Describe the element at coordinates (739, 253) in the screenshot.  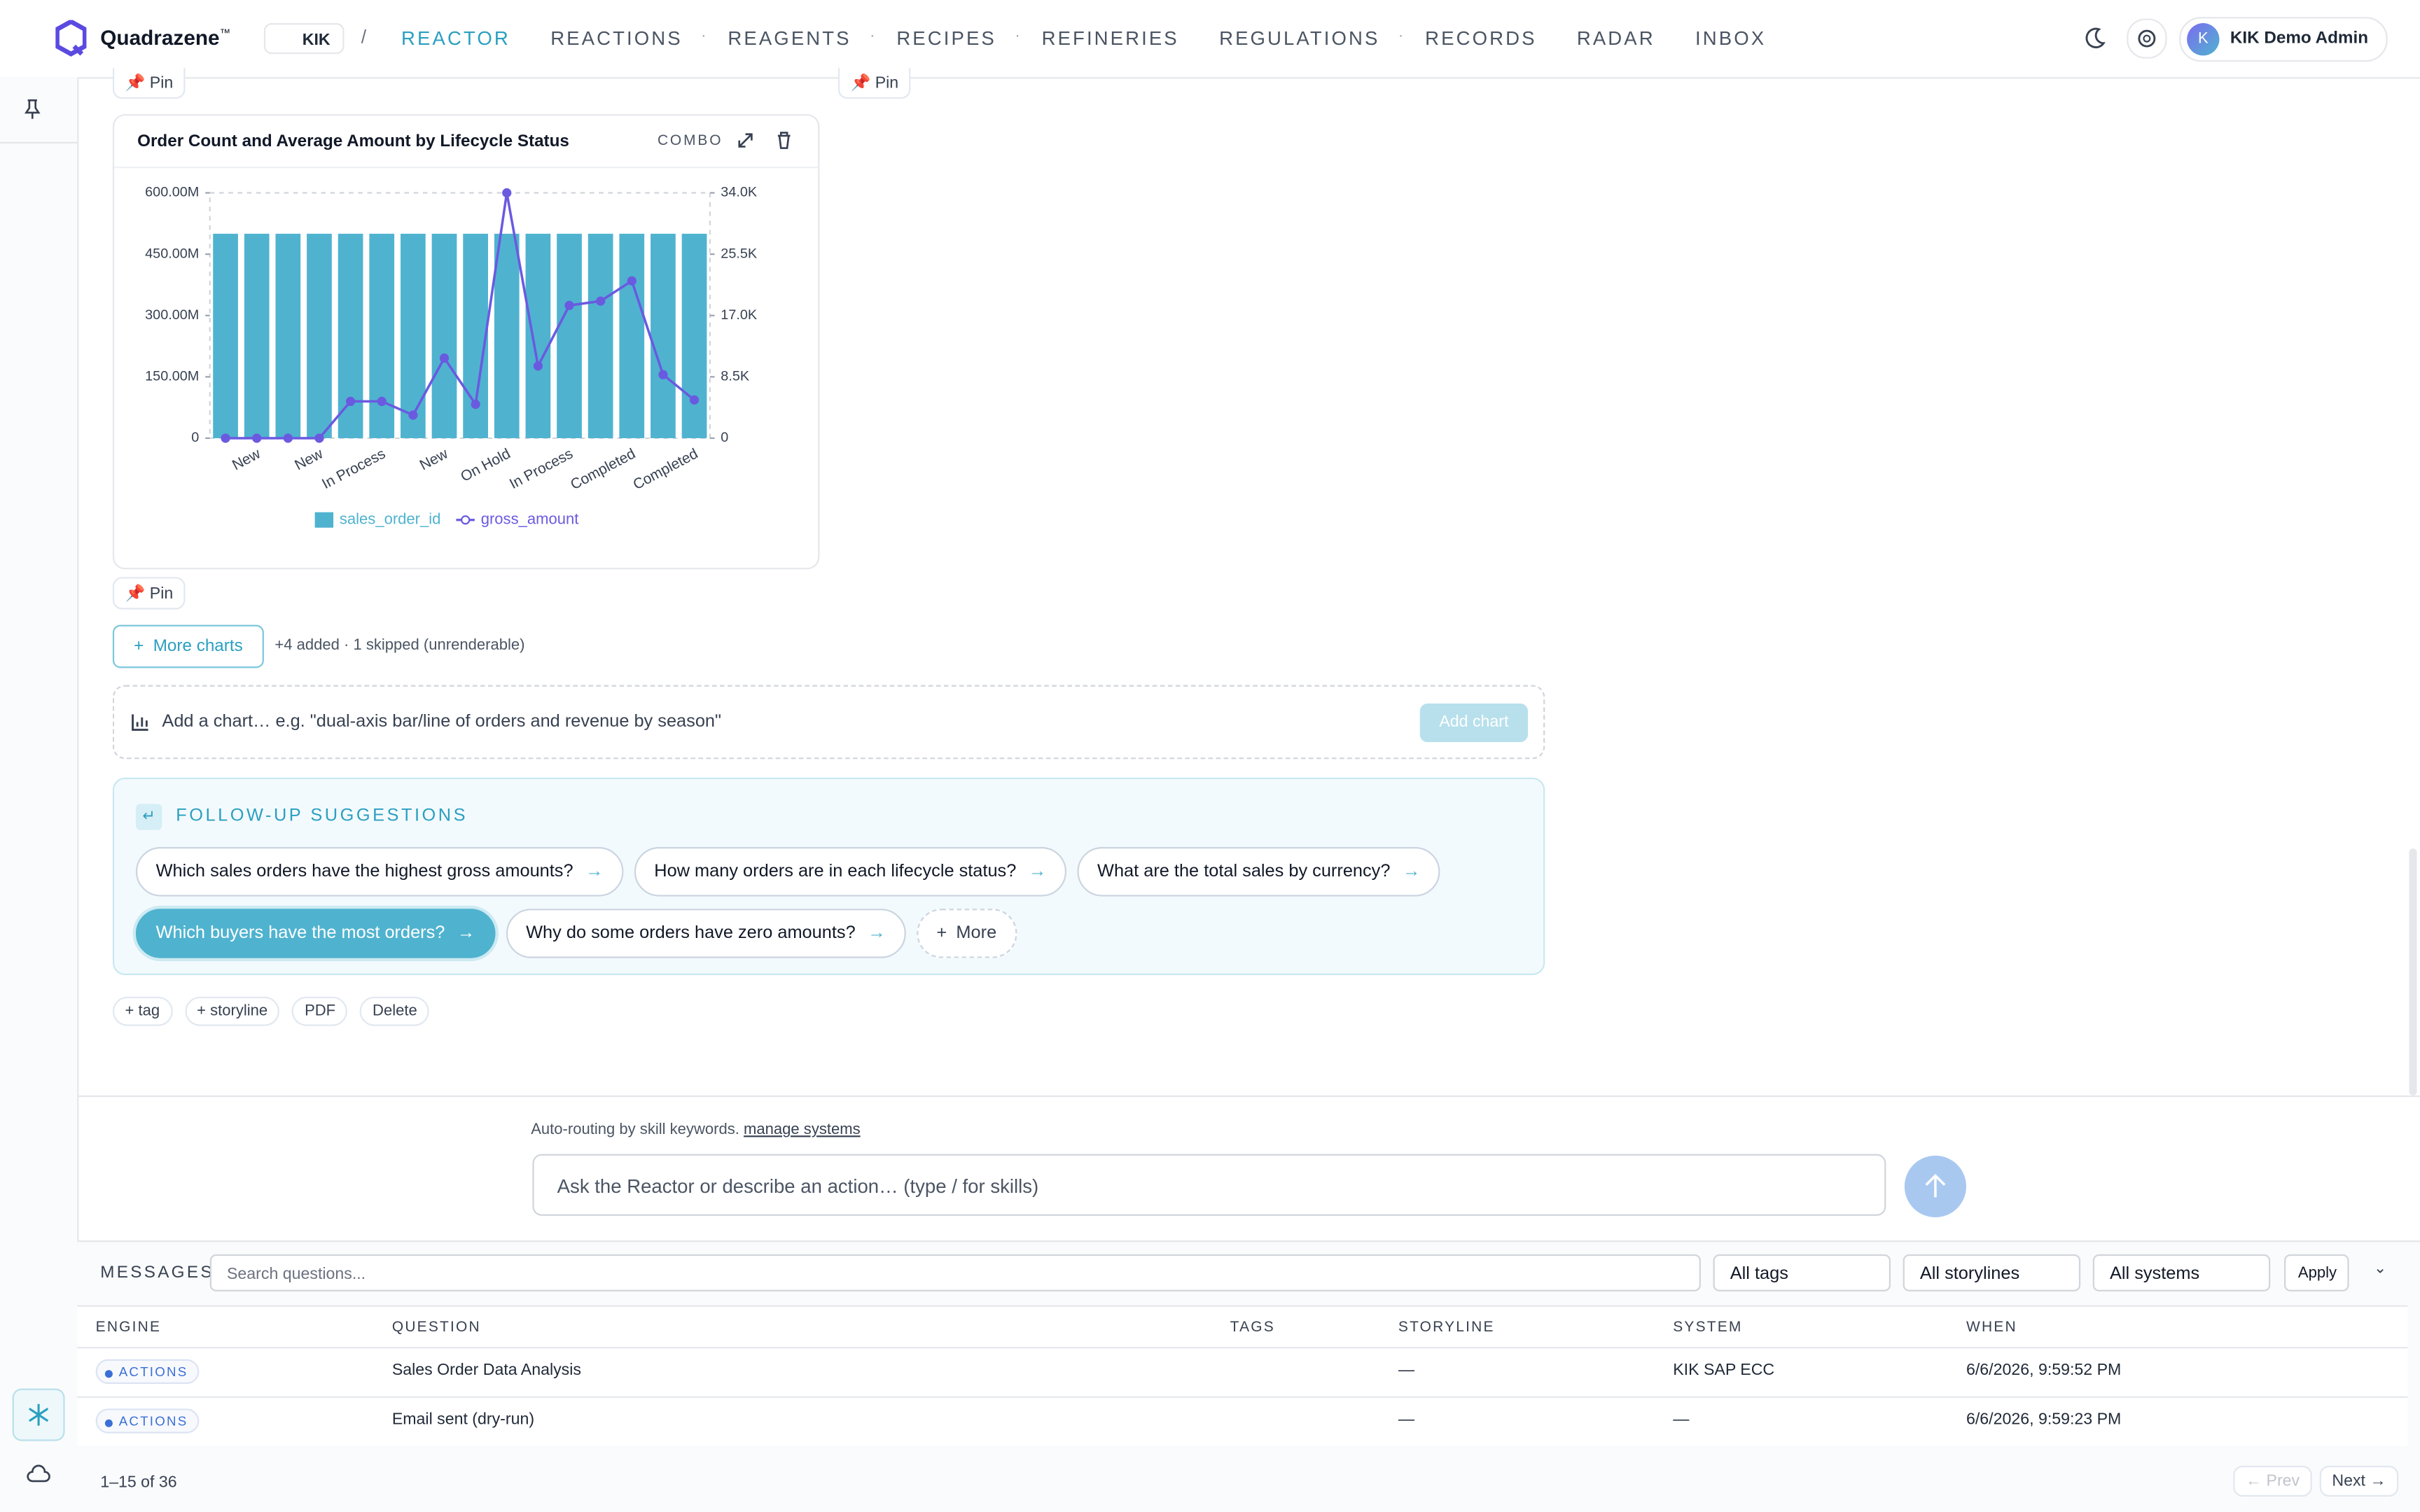
I see `y2-tick-label: 25.5K` at that location.